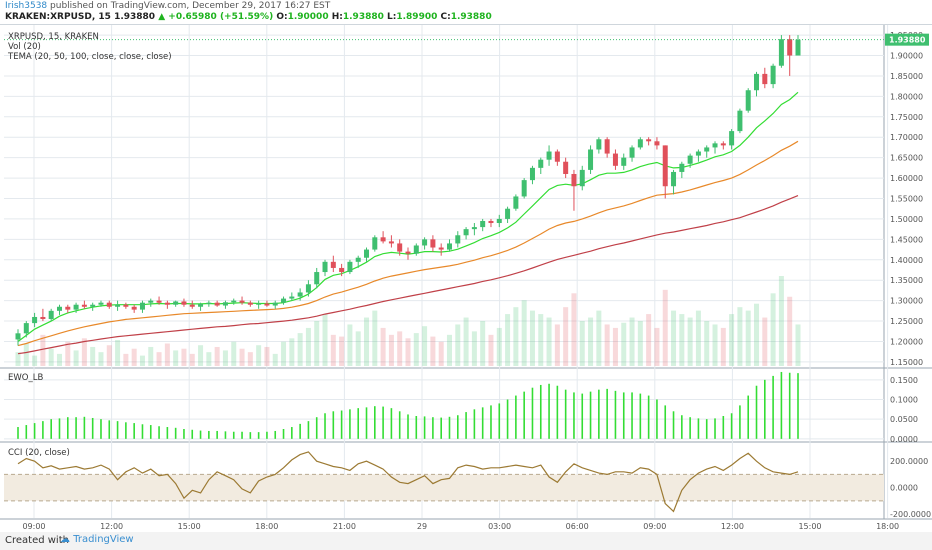  What do you see at coordinates (907, 40) in the screenshot?
I see `last-price-label: 1.93880` at bounding box center [907, 40].